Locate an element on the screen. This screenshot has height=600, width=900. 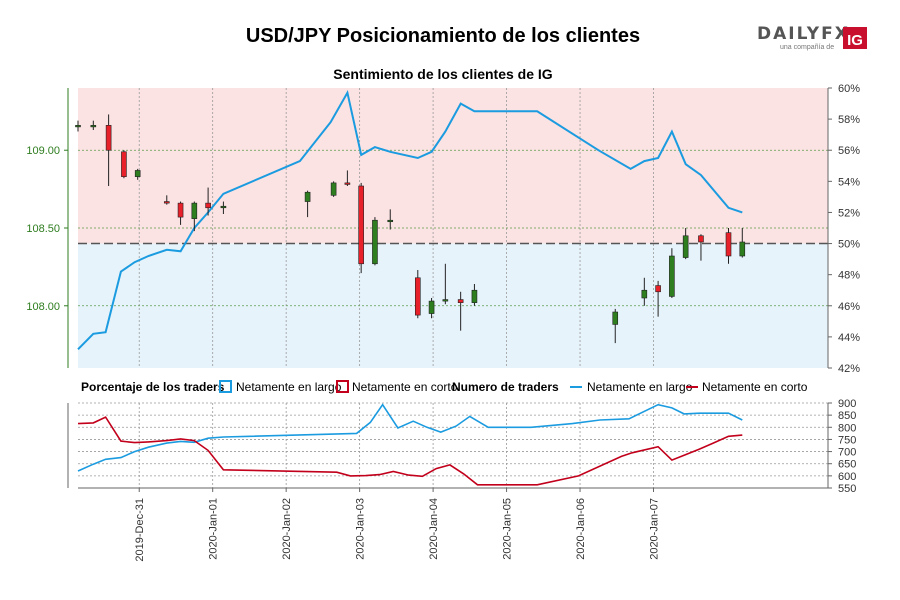
percent-tick-label-0: 42% is located at coordinates (849, 369).